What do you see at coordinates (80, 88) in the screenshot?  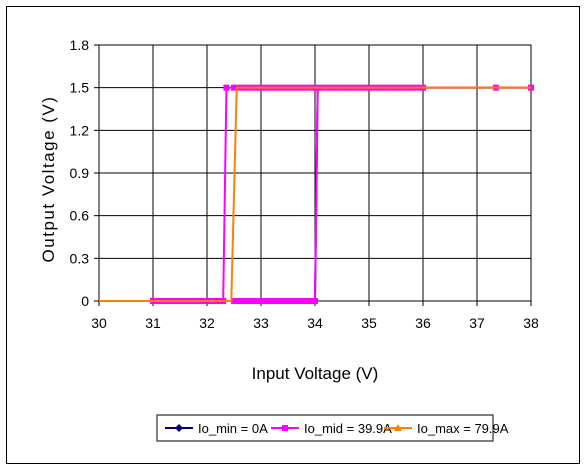 I see `y-tick-label: 1.5` at bounding box center [80, 88].